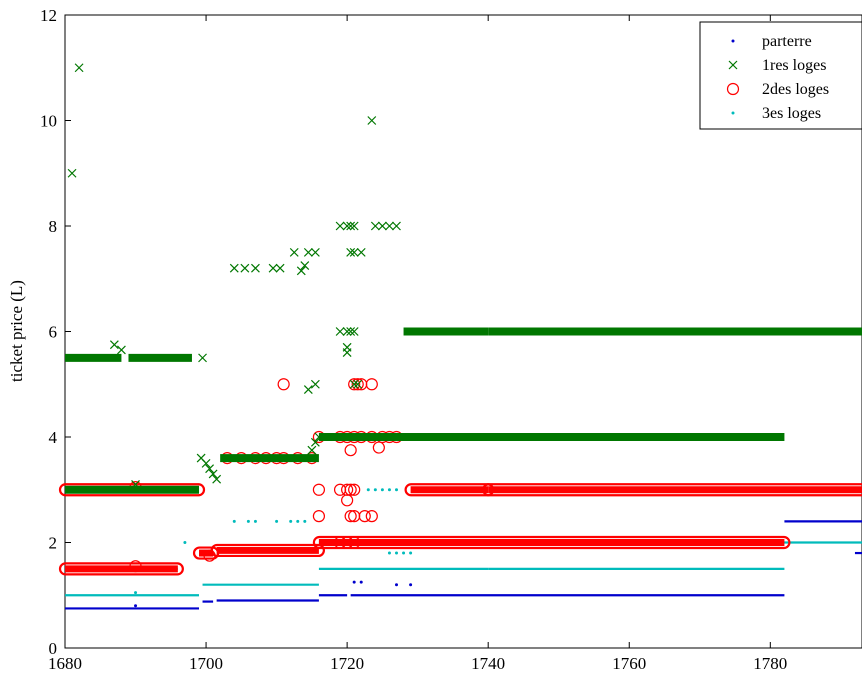 This screenshot has height=679, width=862. I want to click on legend-marker-3es-loges, so click(733, 113).